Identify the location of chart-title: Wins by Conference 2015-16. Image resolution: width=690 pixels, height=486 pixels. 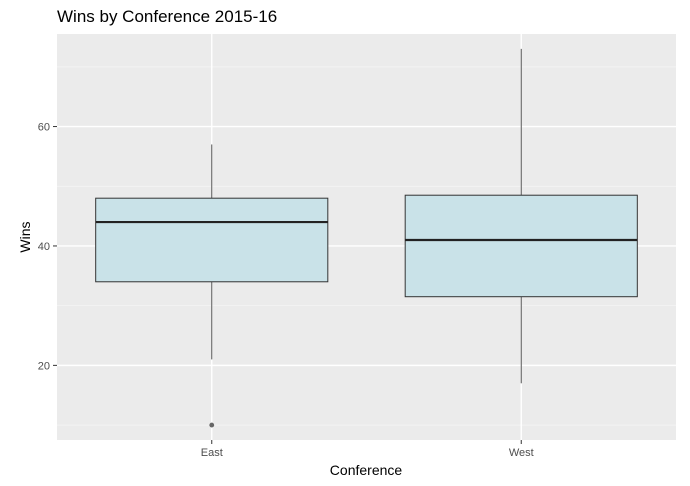
(167, 16).